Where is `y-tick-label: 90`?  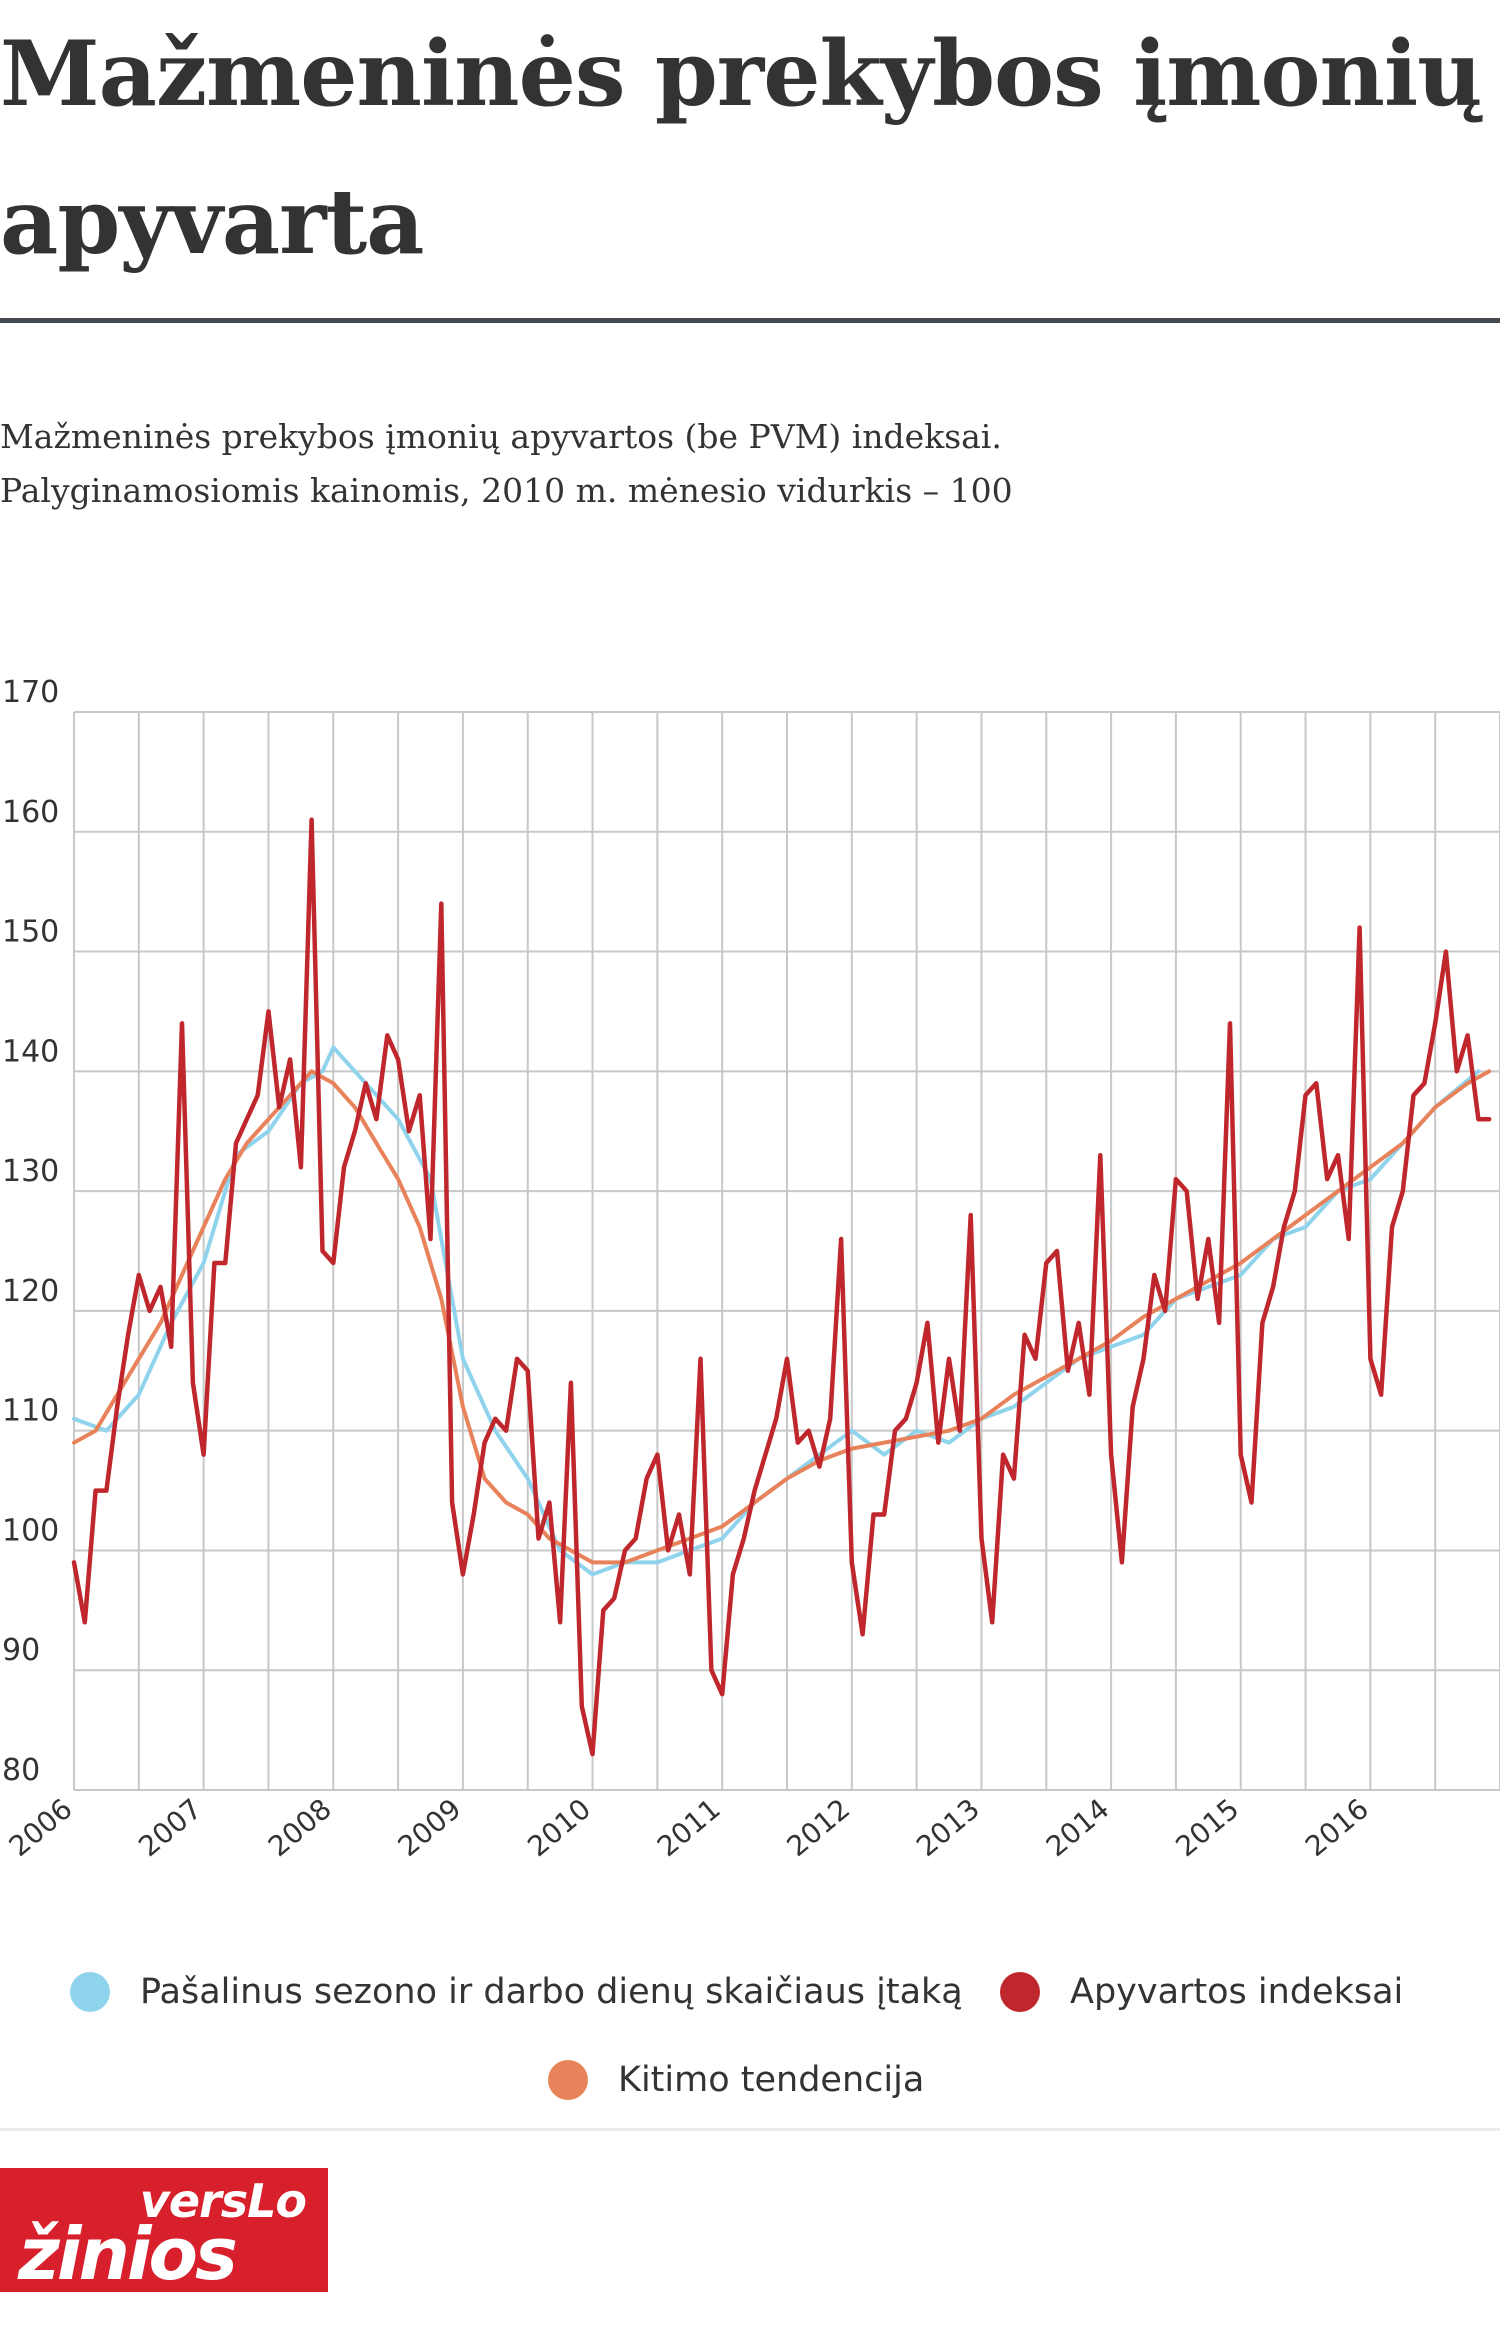
y-tick-label: 90 is located at coordinates (21, 1650).